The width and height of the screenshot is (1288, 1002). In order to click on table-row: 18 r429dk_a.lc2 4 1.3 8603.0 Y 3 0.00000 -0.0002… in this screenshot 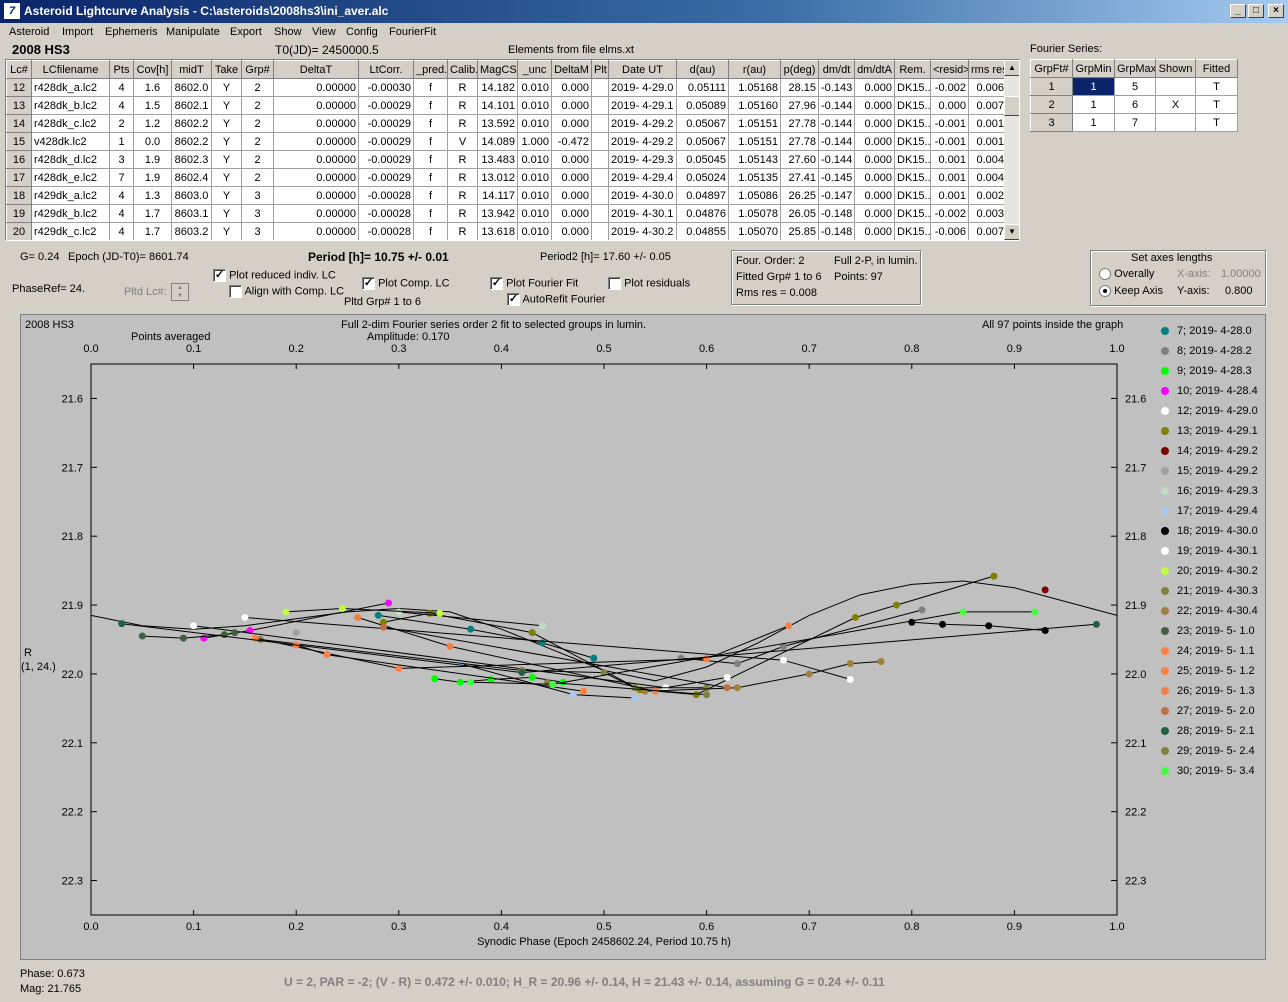, I will do `click(506, 195)`.